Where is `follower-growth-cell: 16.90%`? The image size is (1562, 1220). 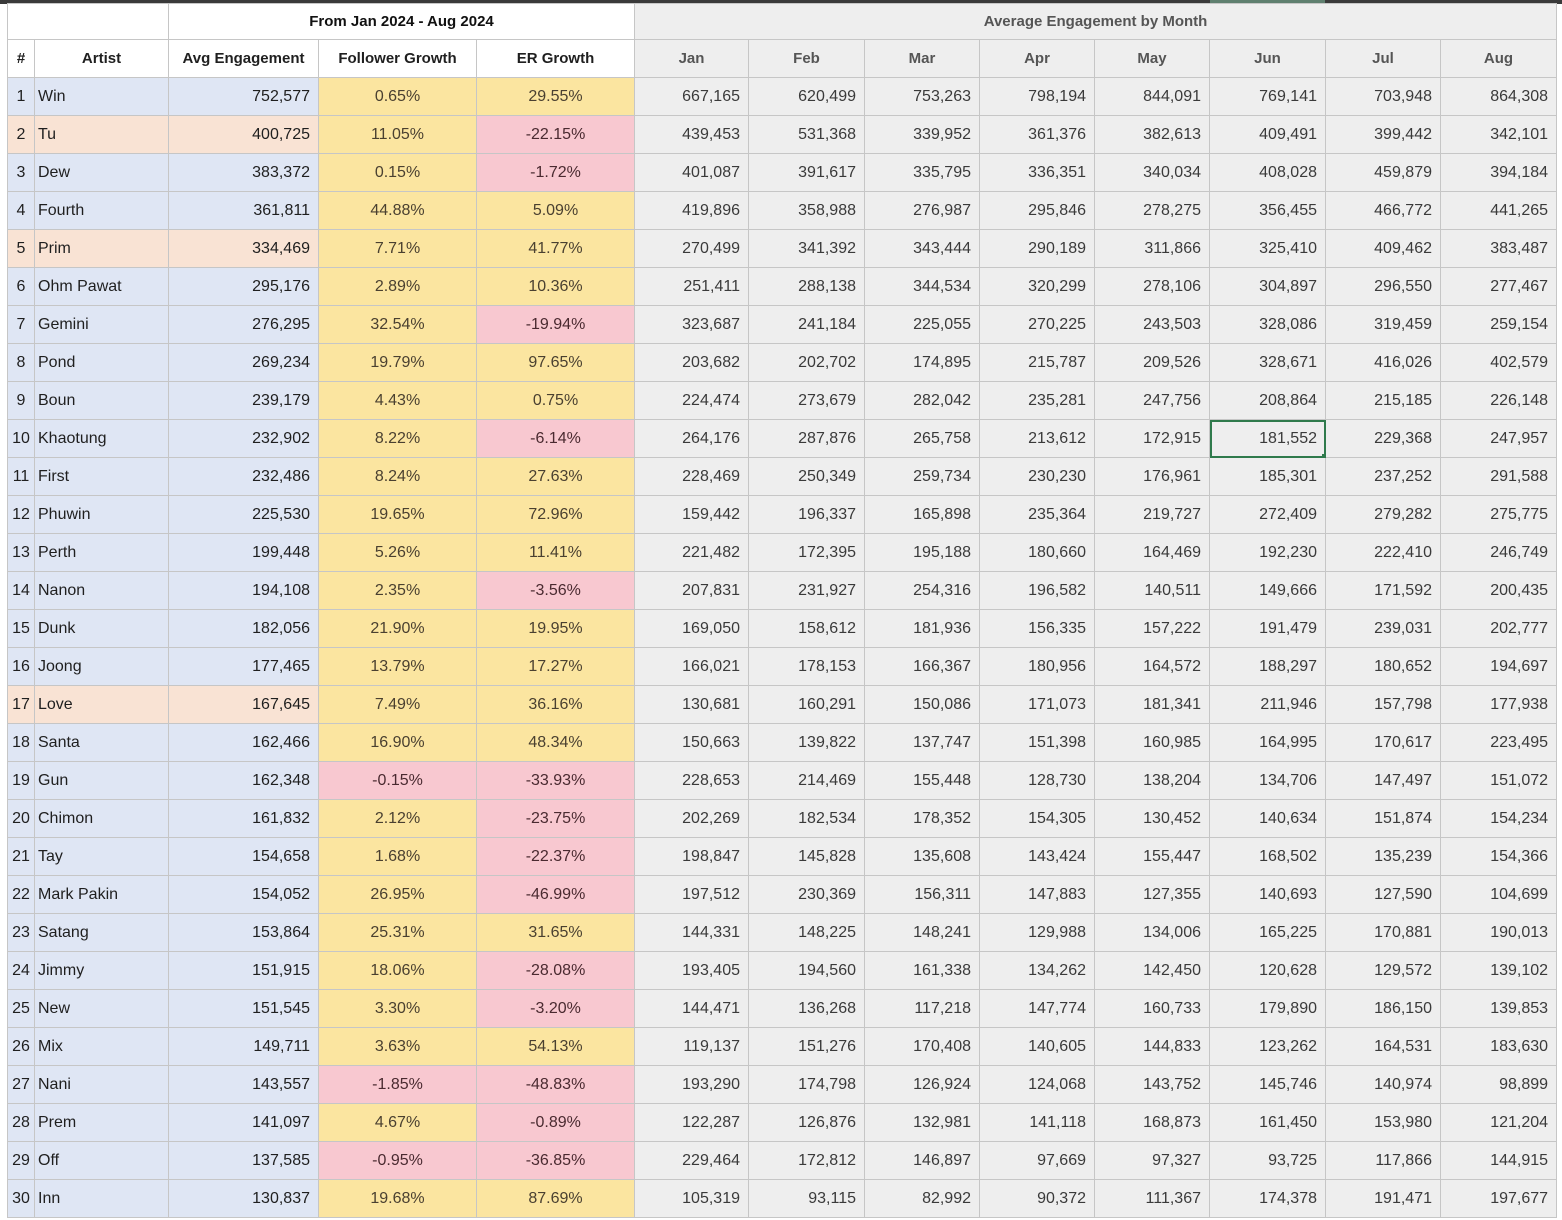 follower-growth-cell: 16.90% is located at coordinates (397, 742).